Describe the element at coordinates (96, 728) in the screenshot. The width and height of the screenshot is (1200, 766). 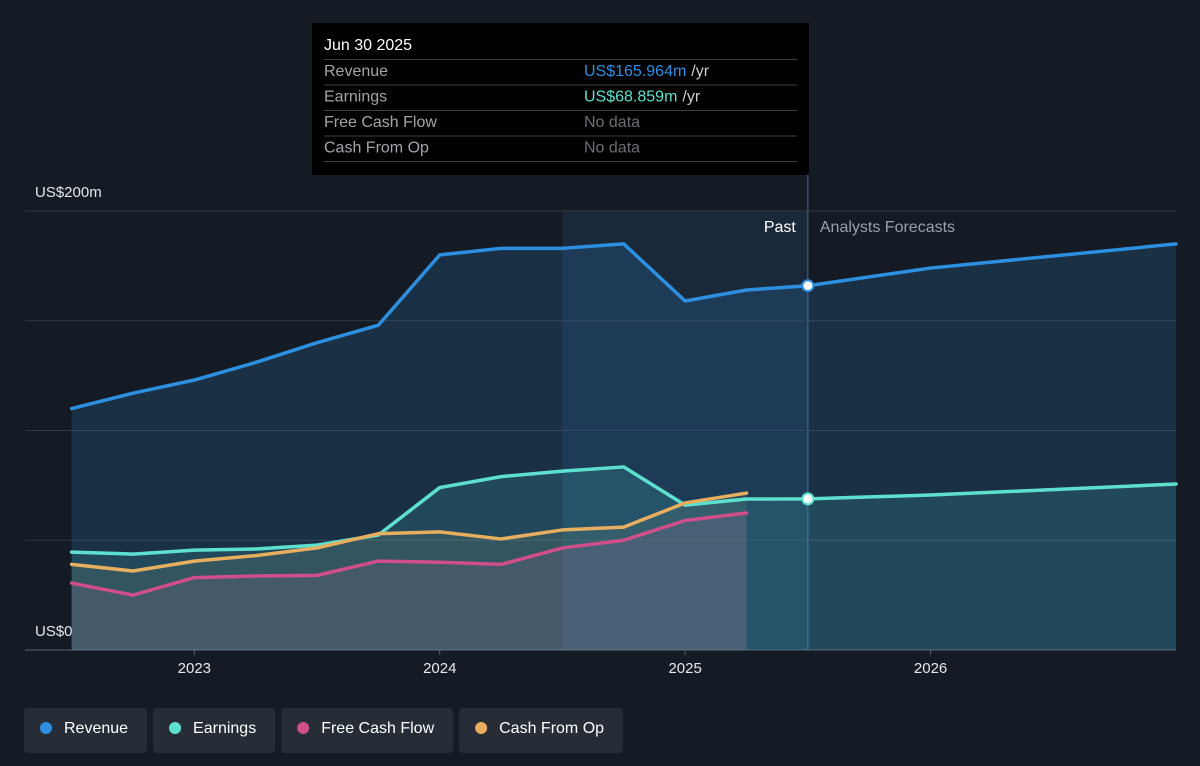
I see `legend-label: Revenue` at that location.